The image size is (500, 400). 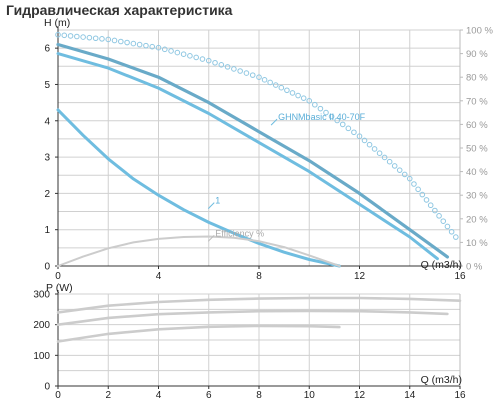 I want to click on y2-tick-label: 20 %, so click(x=477, y=219).